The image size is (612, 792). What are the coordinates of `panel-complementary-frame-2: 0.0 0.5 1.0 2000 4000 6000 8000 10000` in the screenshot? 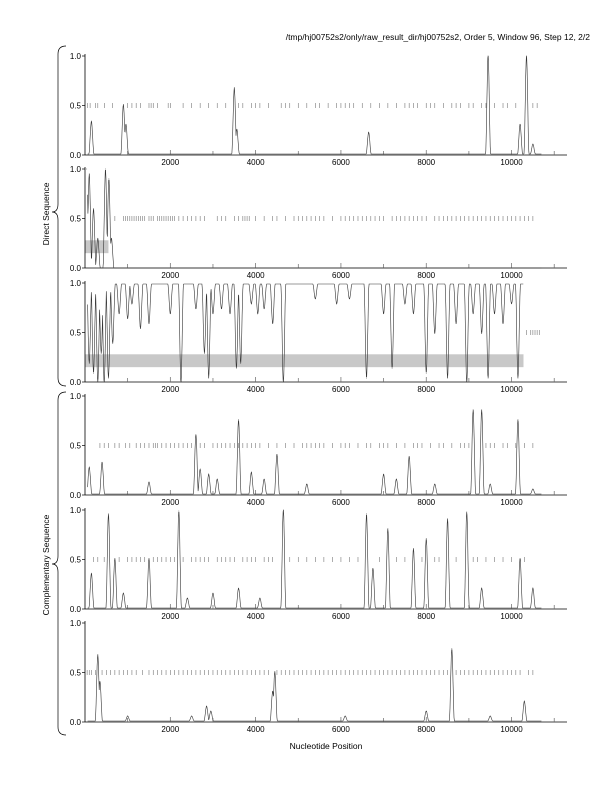 It's located at (318, 563).